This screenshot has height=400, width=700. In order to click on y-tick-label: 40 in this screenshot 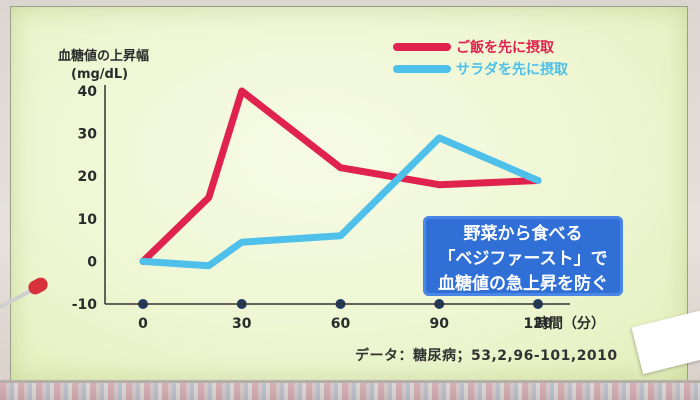, I will do `click(88, 92)`.